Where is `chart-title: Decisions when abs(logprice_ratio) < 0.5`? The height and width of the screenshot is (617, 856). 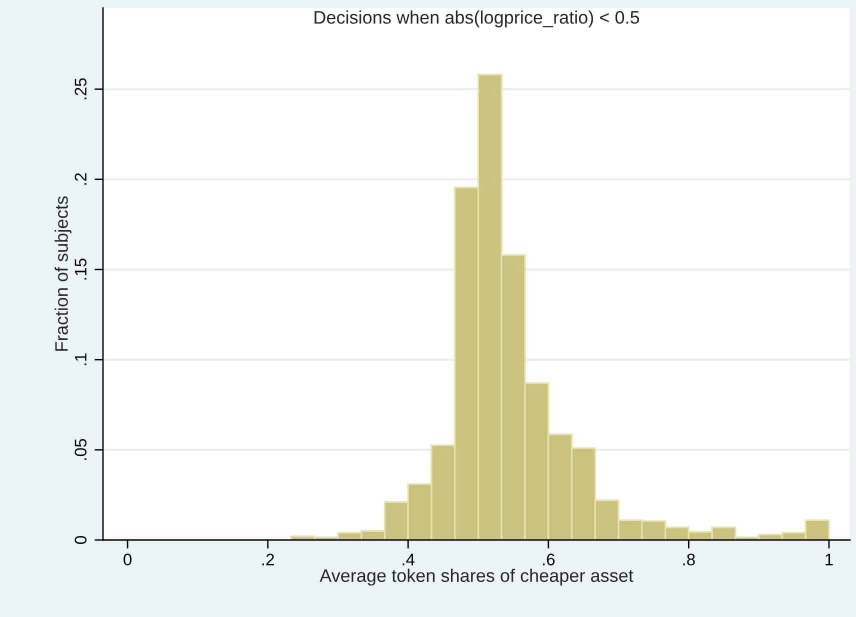
chart-title: Decisions when abs(logprice_ratio) < 0.5 is located at coordinates (477, 19).